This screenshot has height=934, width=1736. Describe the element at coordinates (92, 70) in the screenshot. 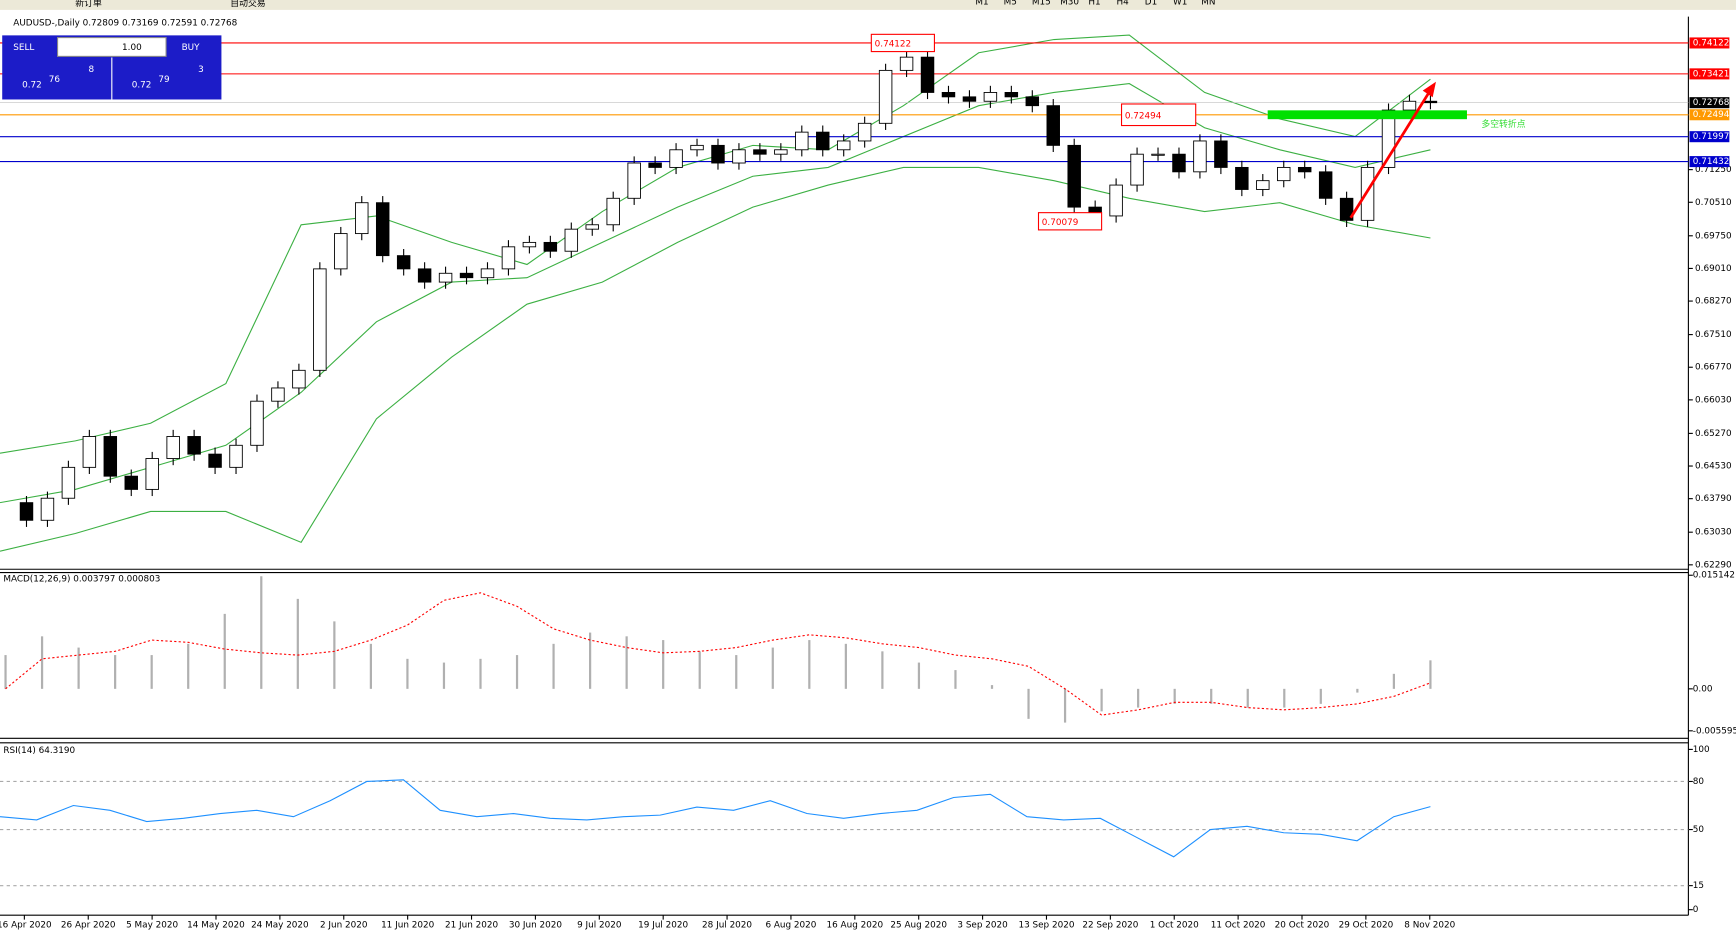

I see `sell-price-small: 8` at that location.